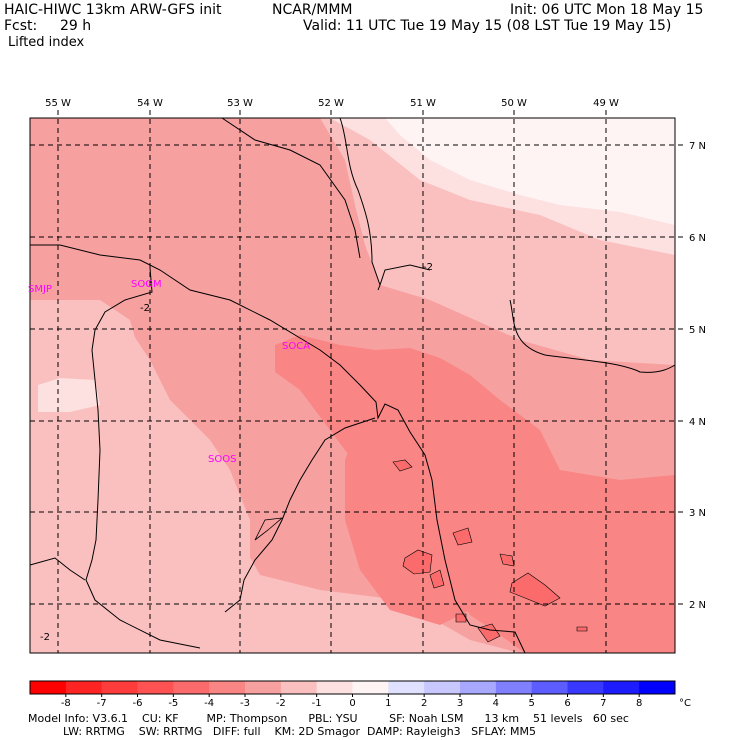 The width and height of the screenshot is (740, 740). Describe the element at coordinates (102, 703) in the screenshot. I see `colorbar-tick-label: -7` at that location.